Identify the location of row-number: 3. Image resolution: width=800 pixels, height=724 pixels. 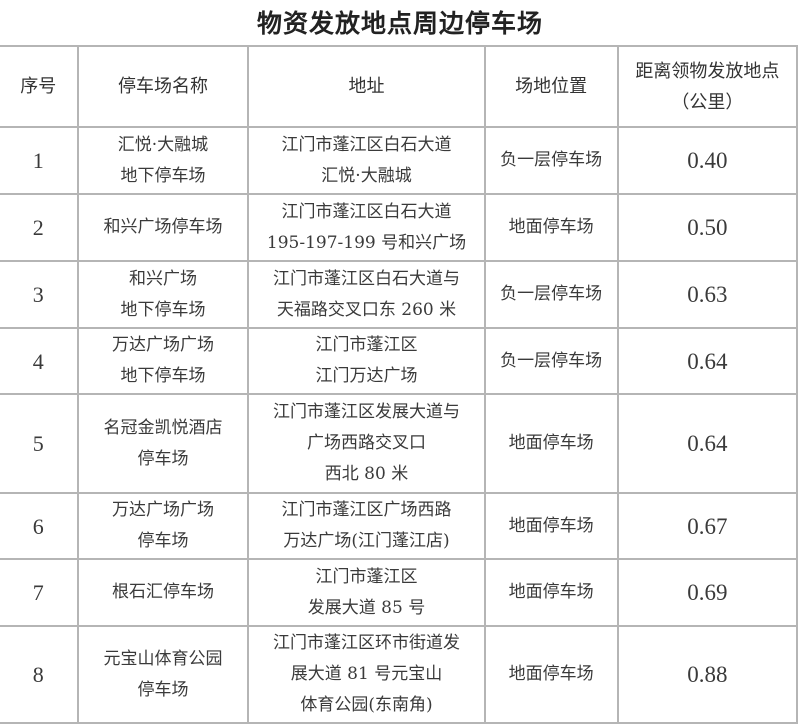
(39, 294).